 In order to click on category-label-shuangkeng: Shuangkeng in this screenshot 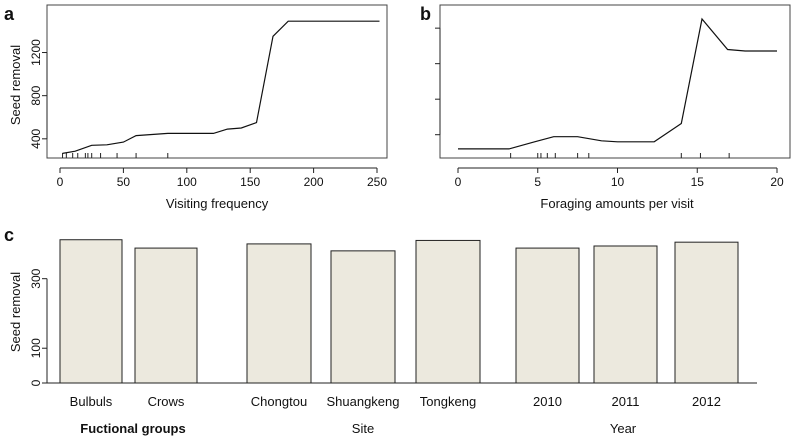, I will do `click(362, 401)`.